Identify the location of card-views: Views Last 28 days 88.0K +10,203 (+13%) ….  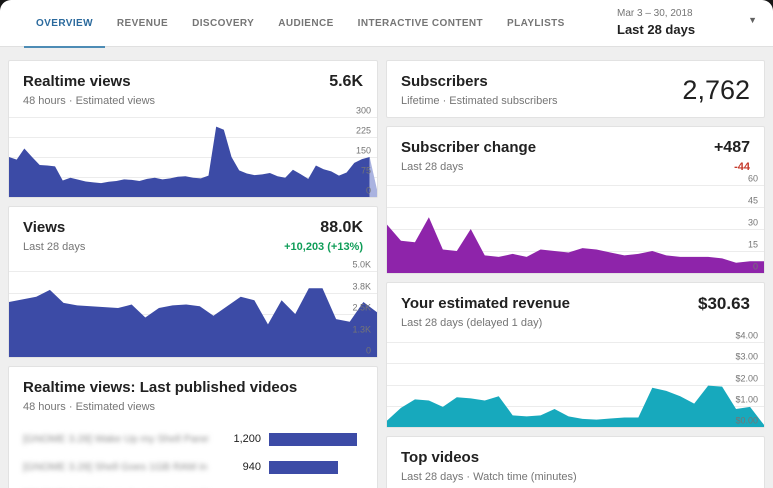
(193, 282).